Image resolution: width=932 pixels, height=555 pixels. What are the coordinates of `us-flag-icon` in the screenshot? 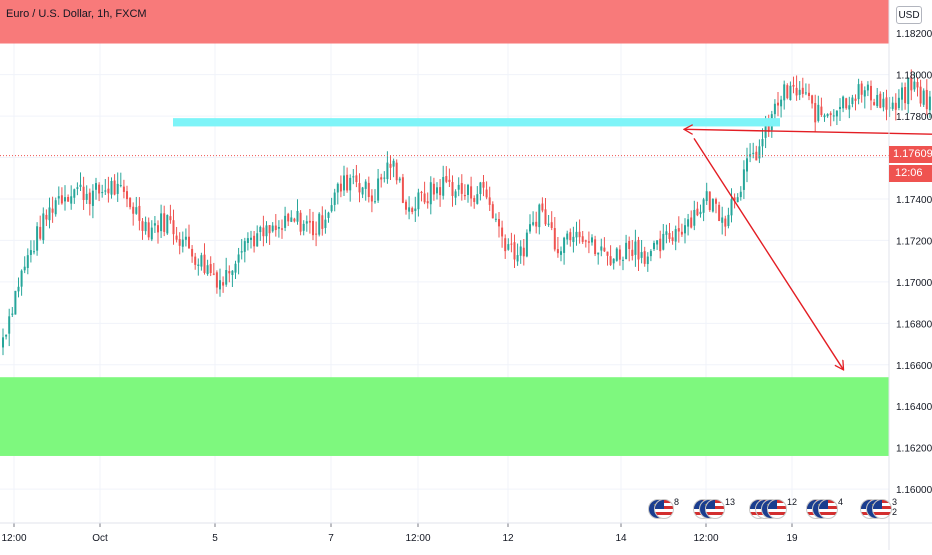 It's located at (882, 509).